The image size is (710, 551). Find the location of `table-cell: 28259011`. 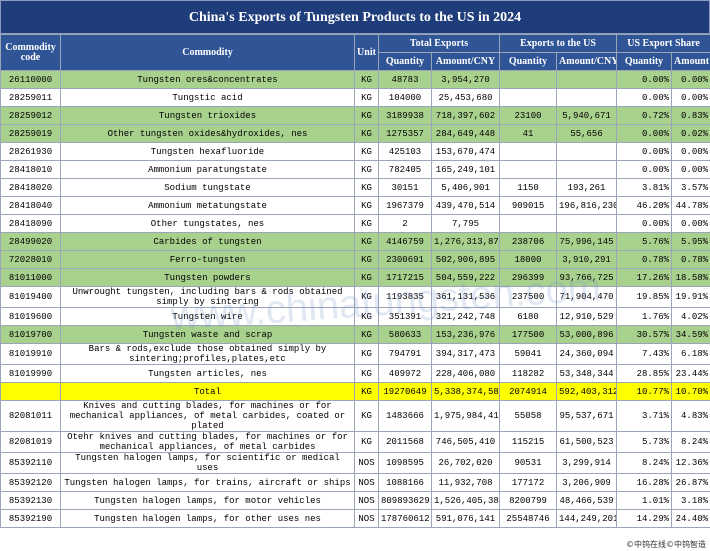

table-cell: 28259011 is located at coordinates (30, 97).